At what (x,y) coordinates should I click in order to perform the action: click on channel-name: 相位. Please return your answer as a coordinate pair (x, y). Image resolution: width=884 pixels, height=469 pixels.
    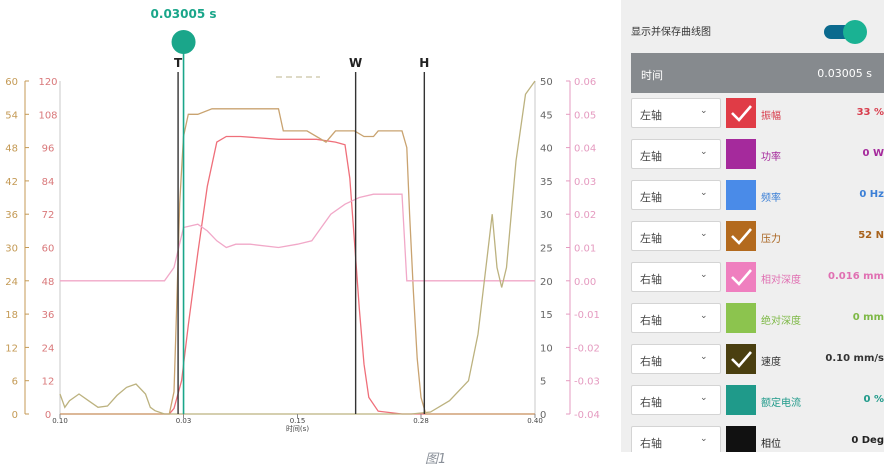
    Looking at the image, I should click on (771, 444).